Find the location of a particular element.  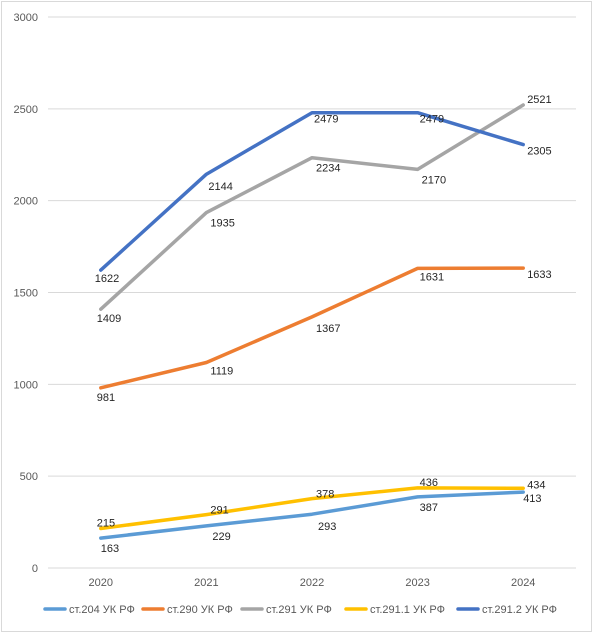

data-label: 2521 is located at coordinates (539, 100).